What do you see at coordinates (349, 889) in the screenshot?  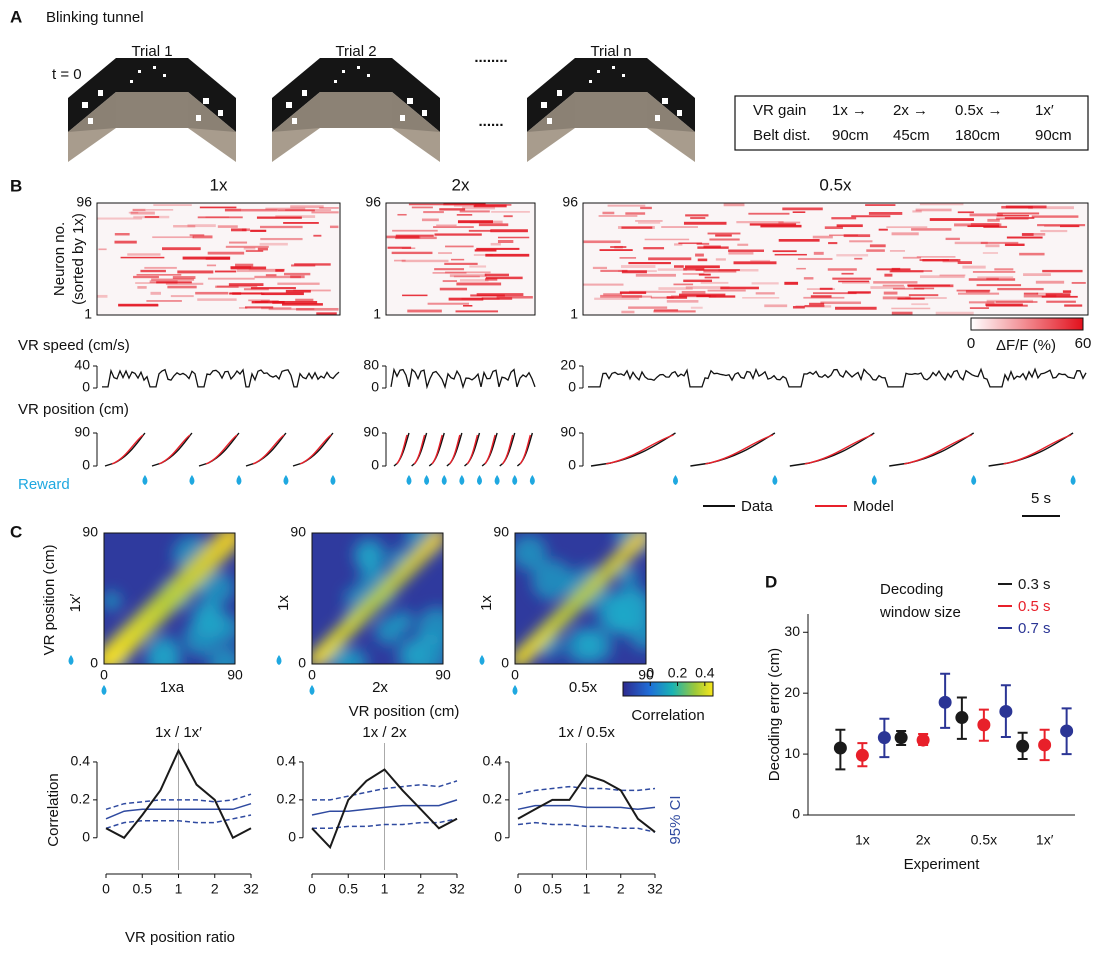 I see `x-tick-label: 0.5` at bounding box center [349, 889].